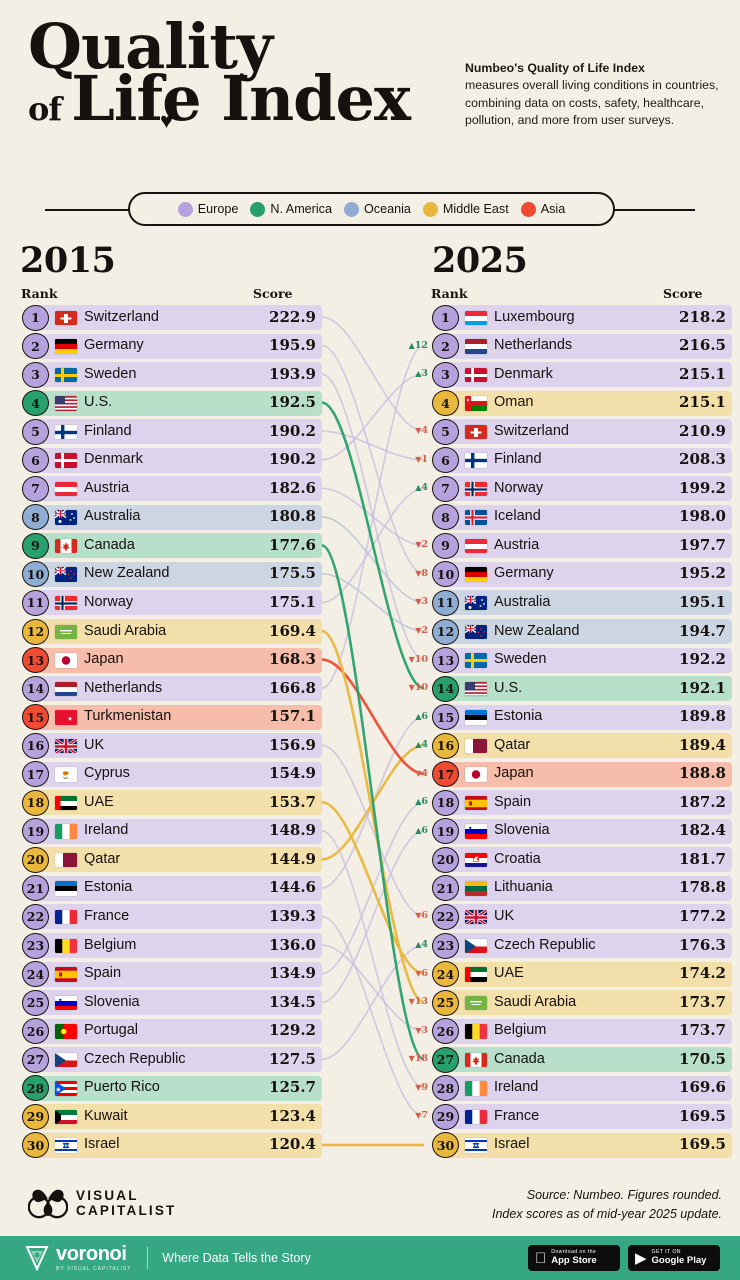 This screenshot has height=1280, width=740. What do you see at coordinates (702, 773) in the screenshot?
I see `score-value: 188.8` at bounding box center [702, 773].